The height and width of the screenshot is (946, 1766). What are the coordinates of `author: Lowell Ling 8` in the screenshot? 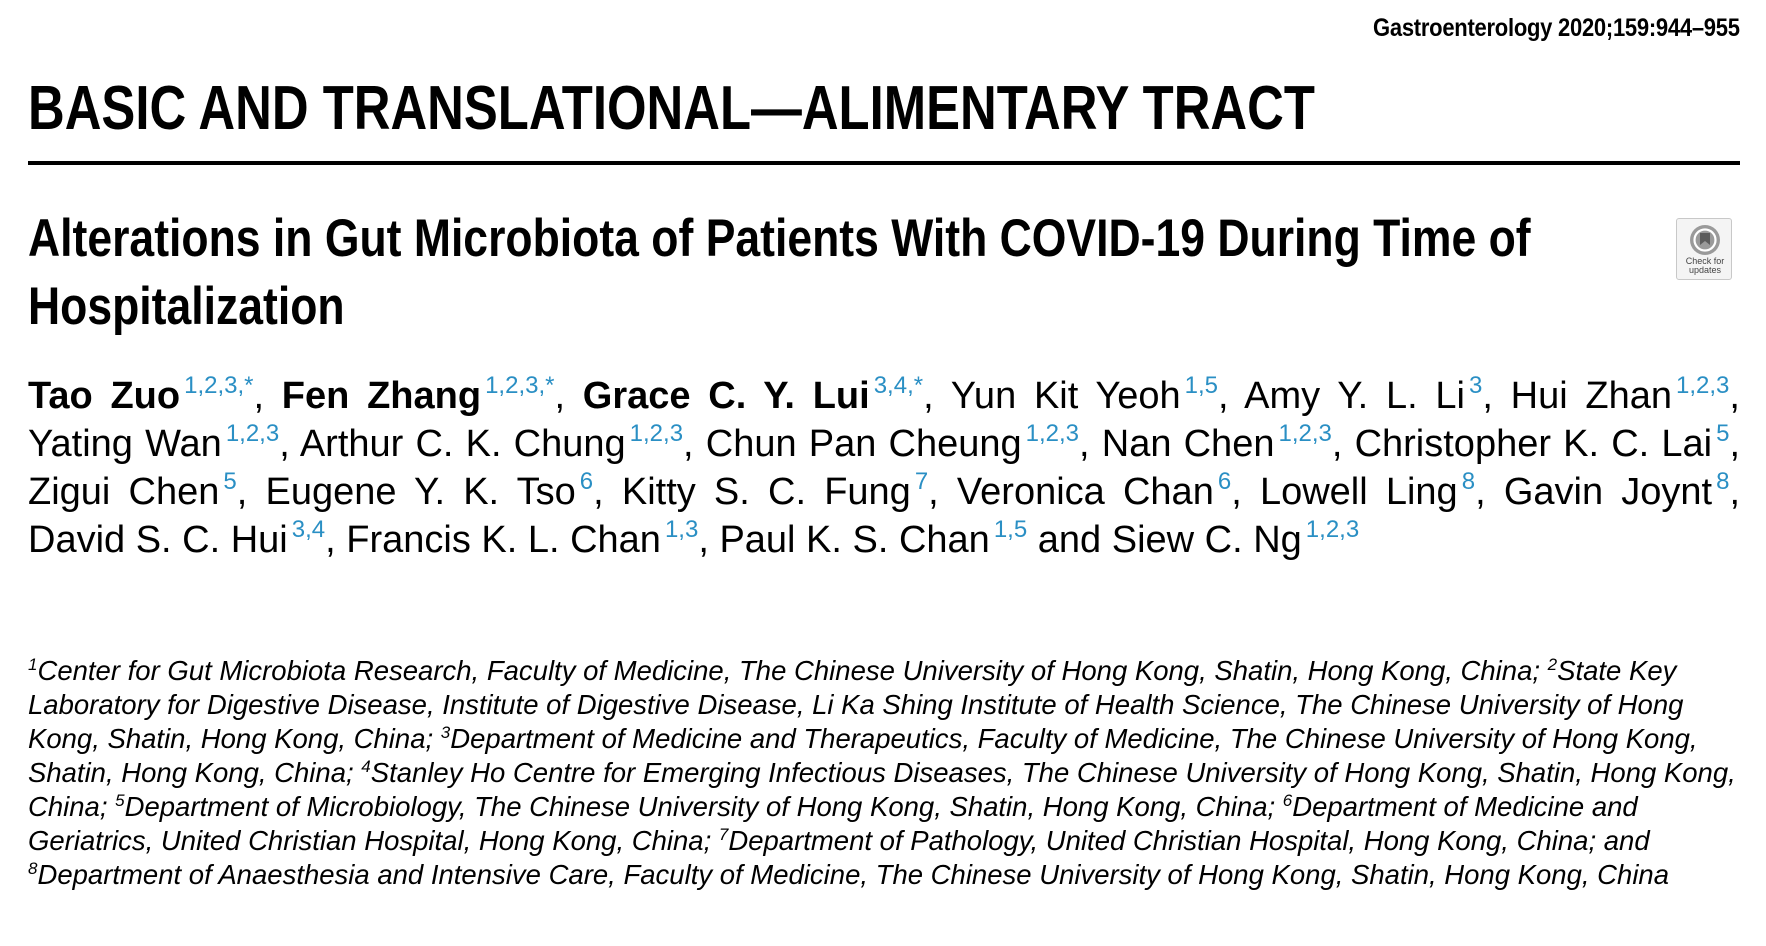 It's located at (1367, 491).